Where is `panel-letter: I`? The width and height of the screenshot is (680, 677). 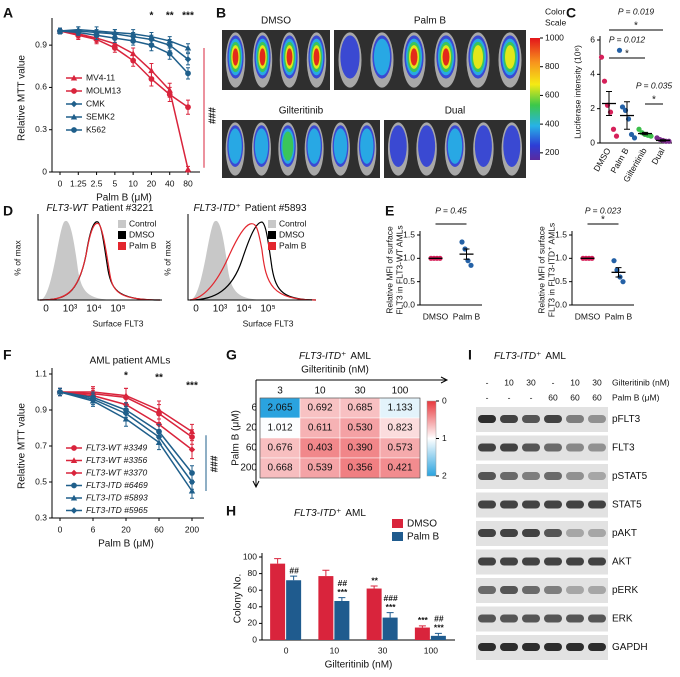
panel-letter: I is located at coordinates (470, 355).